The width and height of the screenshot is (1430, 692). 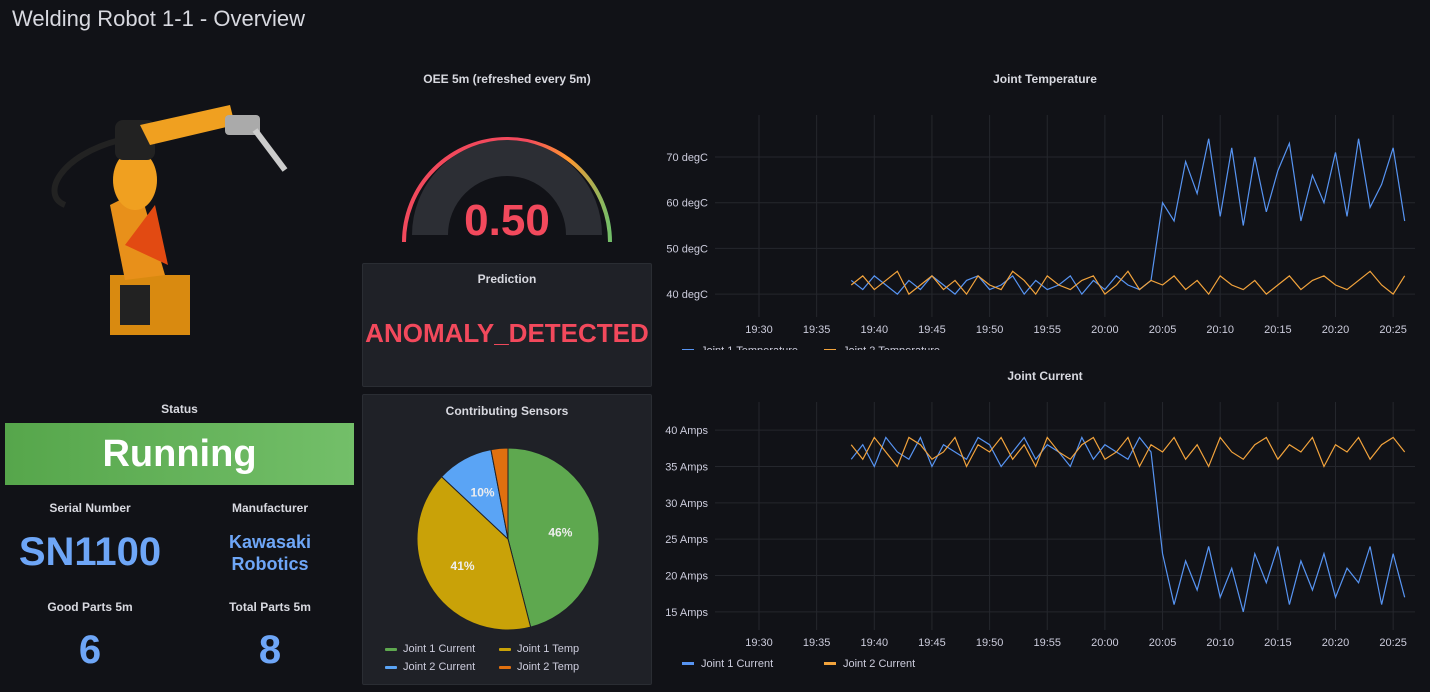 I want to click on prediction-panel: Prediction ANOMALY_DETECTED, so click(x=507, y=325).